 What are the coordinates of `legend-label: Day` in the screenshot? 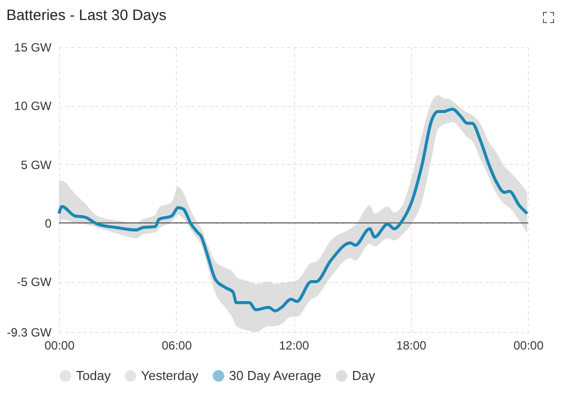 It's located at (364, 375).